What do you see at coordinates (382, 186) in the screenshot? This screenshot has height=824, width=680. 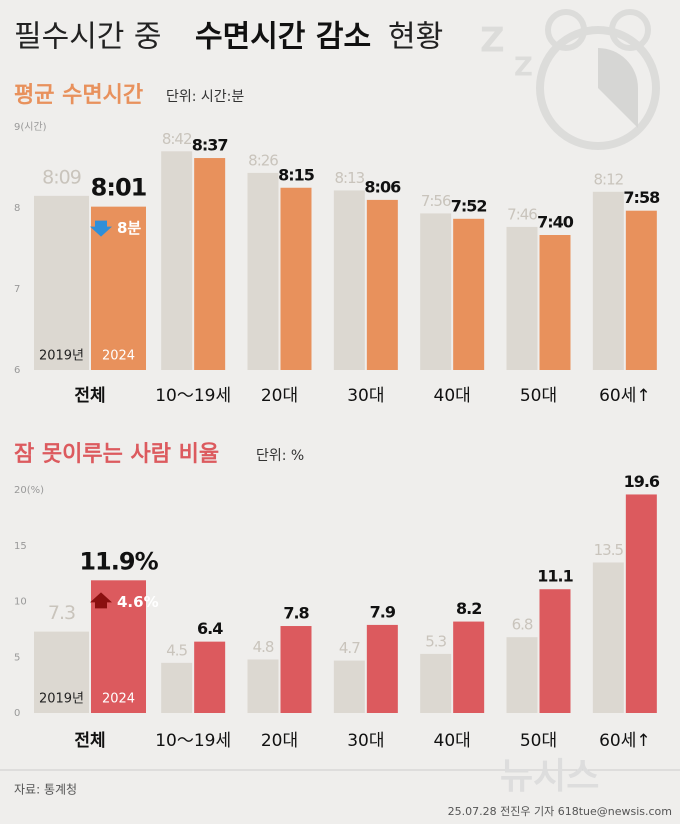 I see `value-label: 8:06` at bounding box center [382, 186].